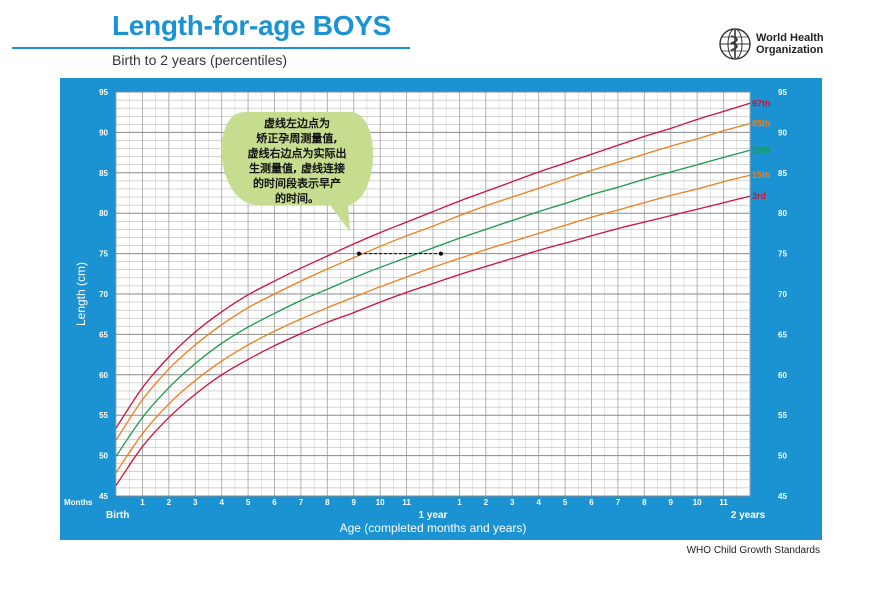 This screenshot has width=880, height=590. What do you see at coordinates (359, 253) in the screenshot?
I see `corrected-age-point` at bounding box center [359, 253].